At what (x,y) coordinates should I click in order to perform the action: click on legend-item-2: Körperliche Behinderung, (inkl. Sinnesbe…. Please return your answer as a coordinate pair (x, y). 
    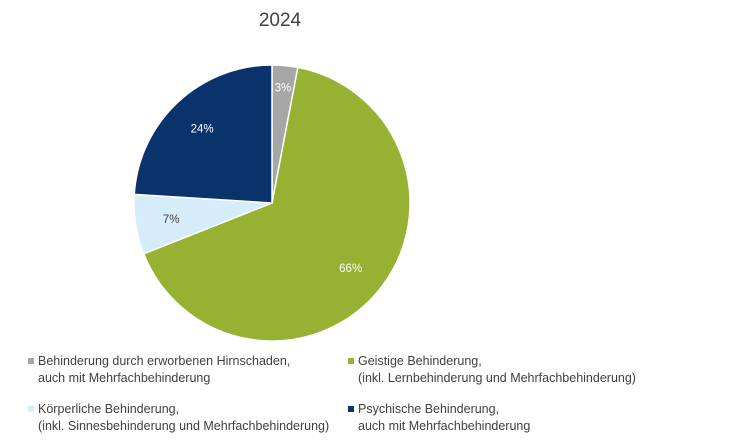
    Looking at the image, I should click on (178, 418).